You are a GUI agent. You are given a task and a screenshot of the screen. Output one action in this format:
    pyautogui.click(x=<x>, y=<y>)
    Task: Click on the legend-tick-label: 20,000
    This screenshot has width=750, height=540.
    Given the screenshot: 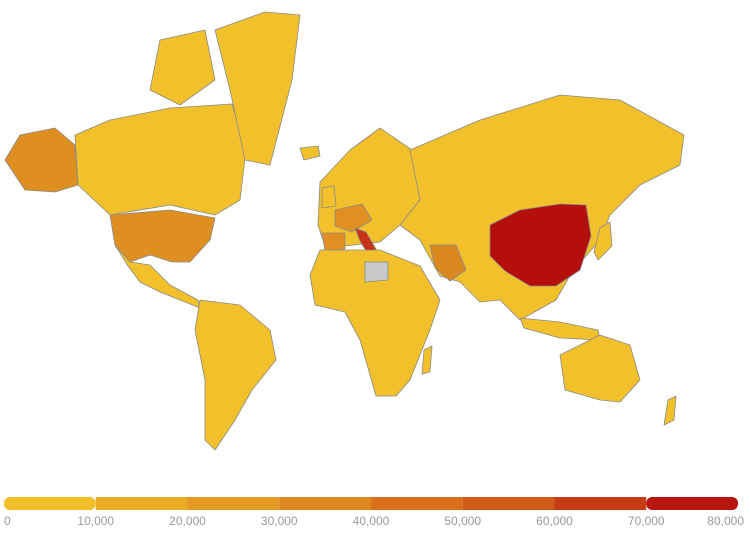 What is the action you would take?
    pyautogui.click(x=187, y=521)
    